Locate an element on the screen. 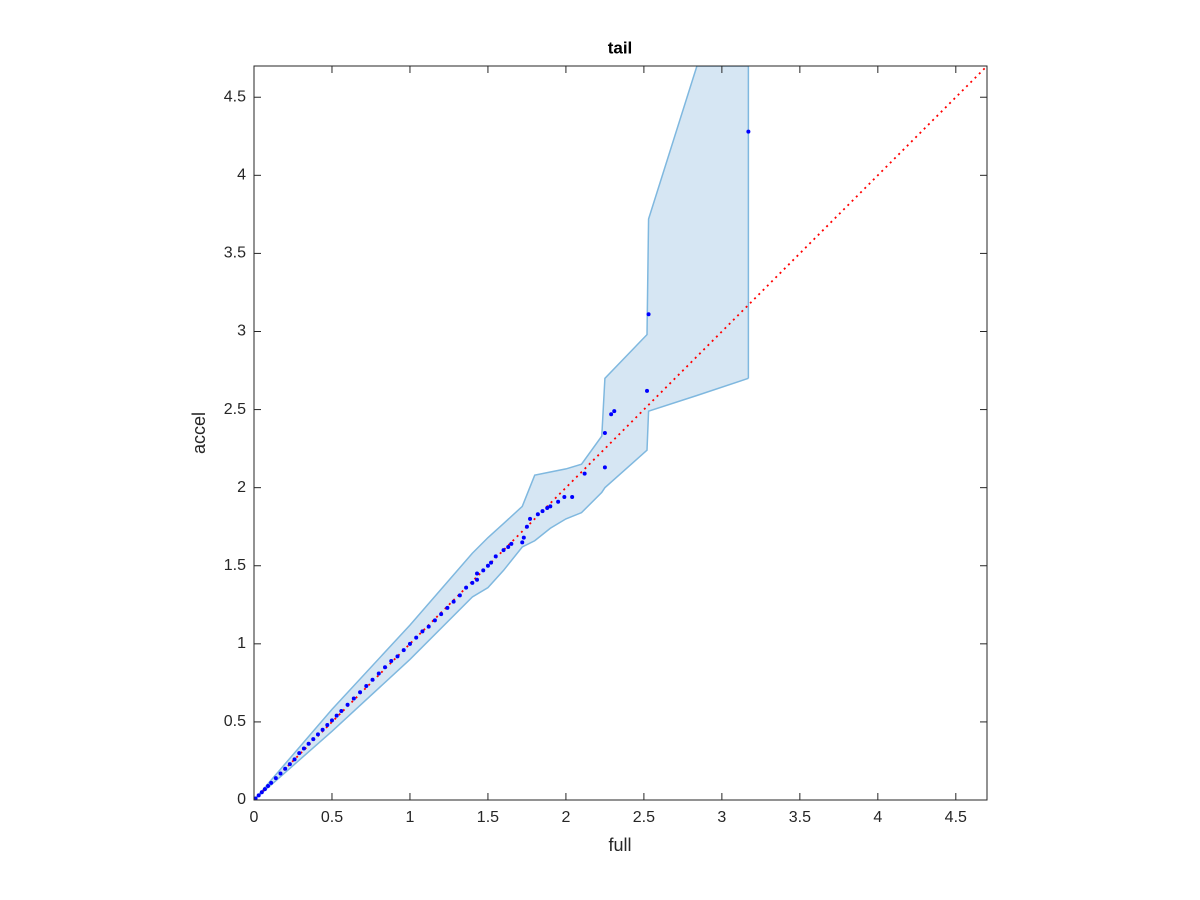 The width and height of the screenshot is (1200, 900). y-tick-label: 0.5 is located at coordinates (235, 721).